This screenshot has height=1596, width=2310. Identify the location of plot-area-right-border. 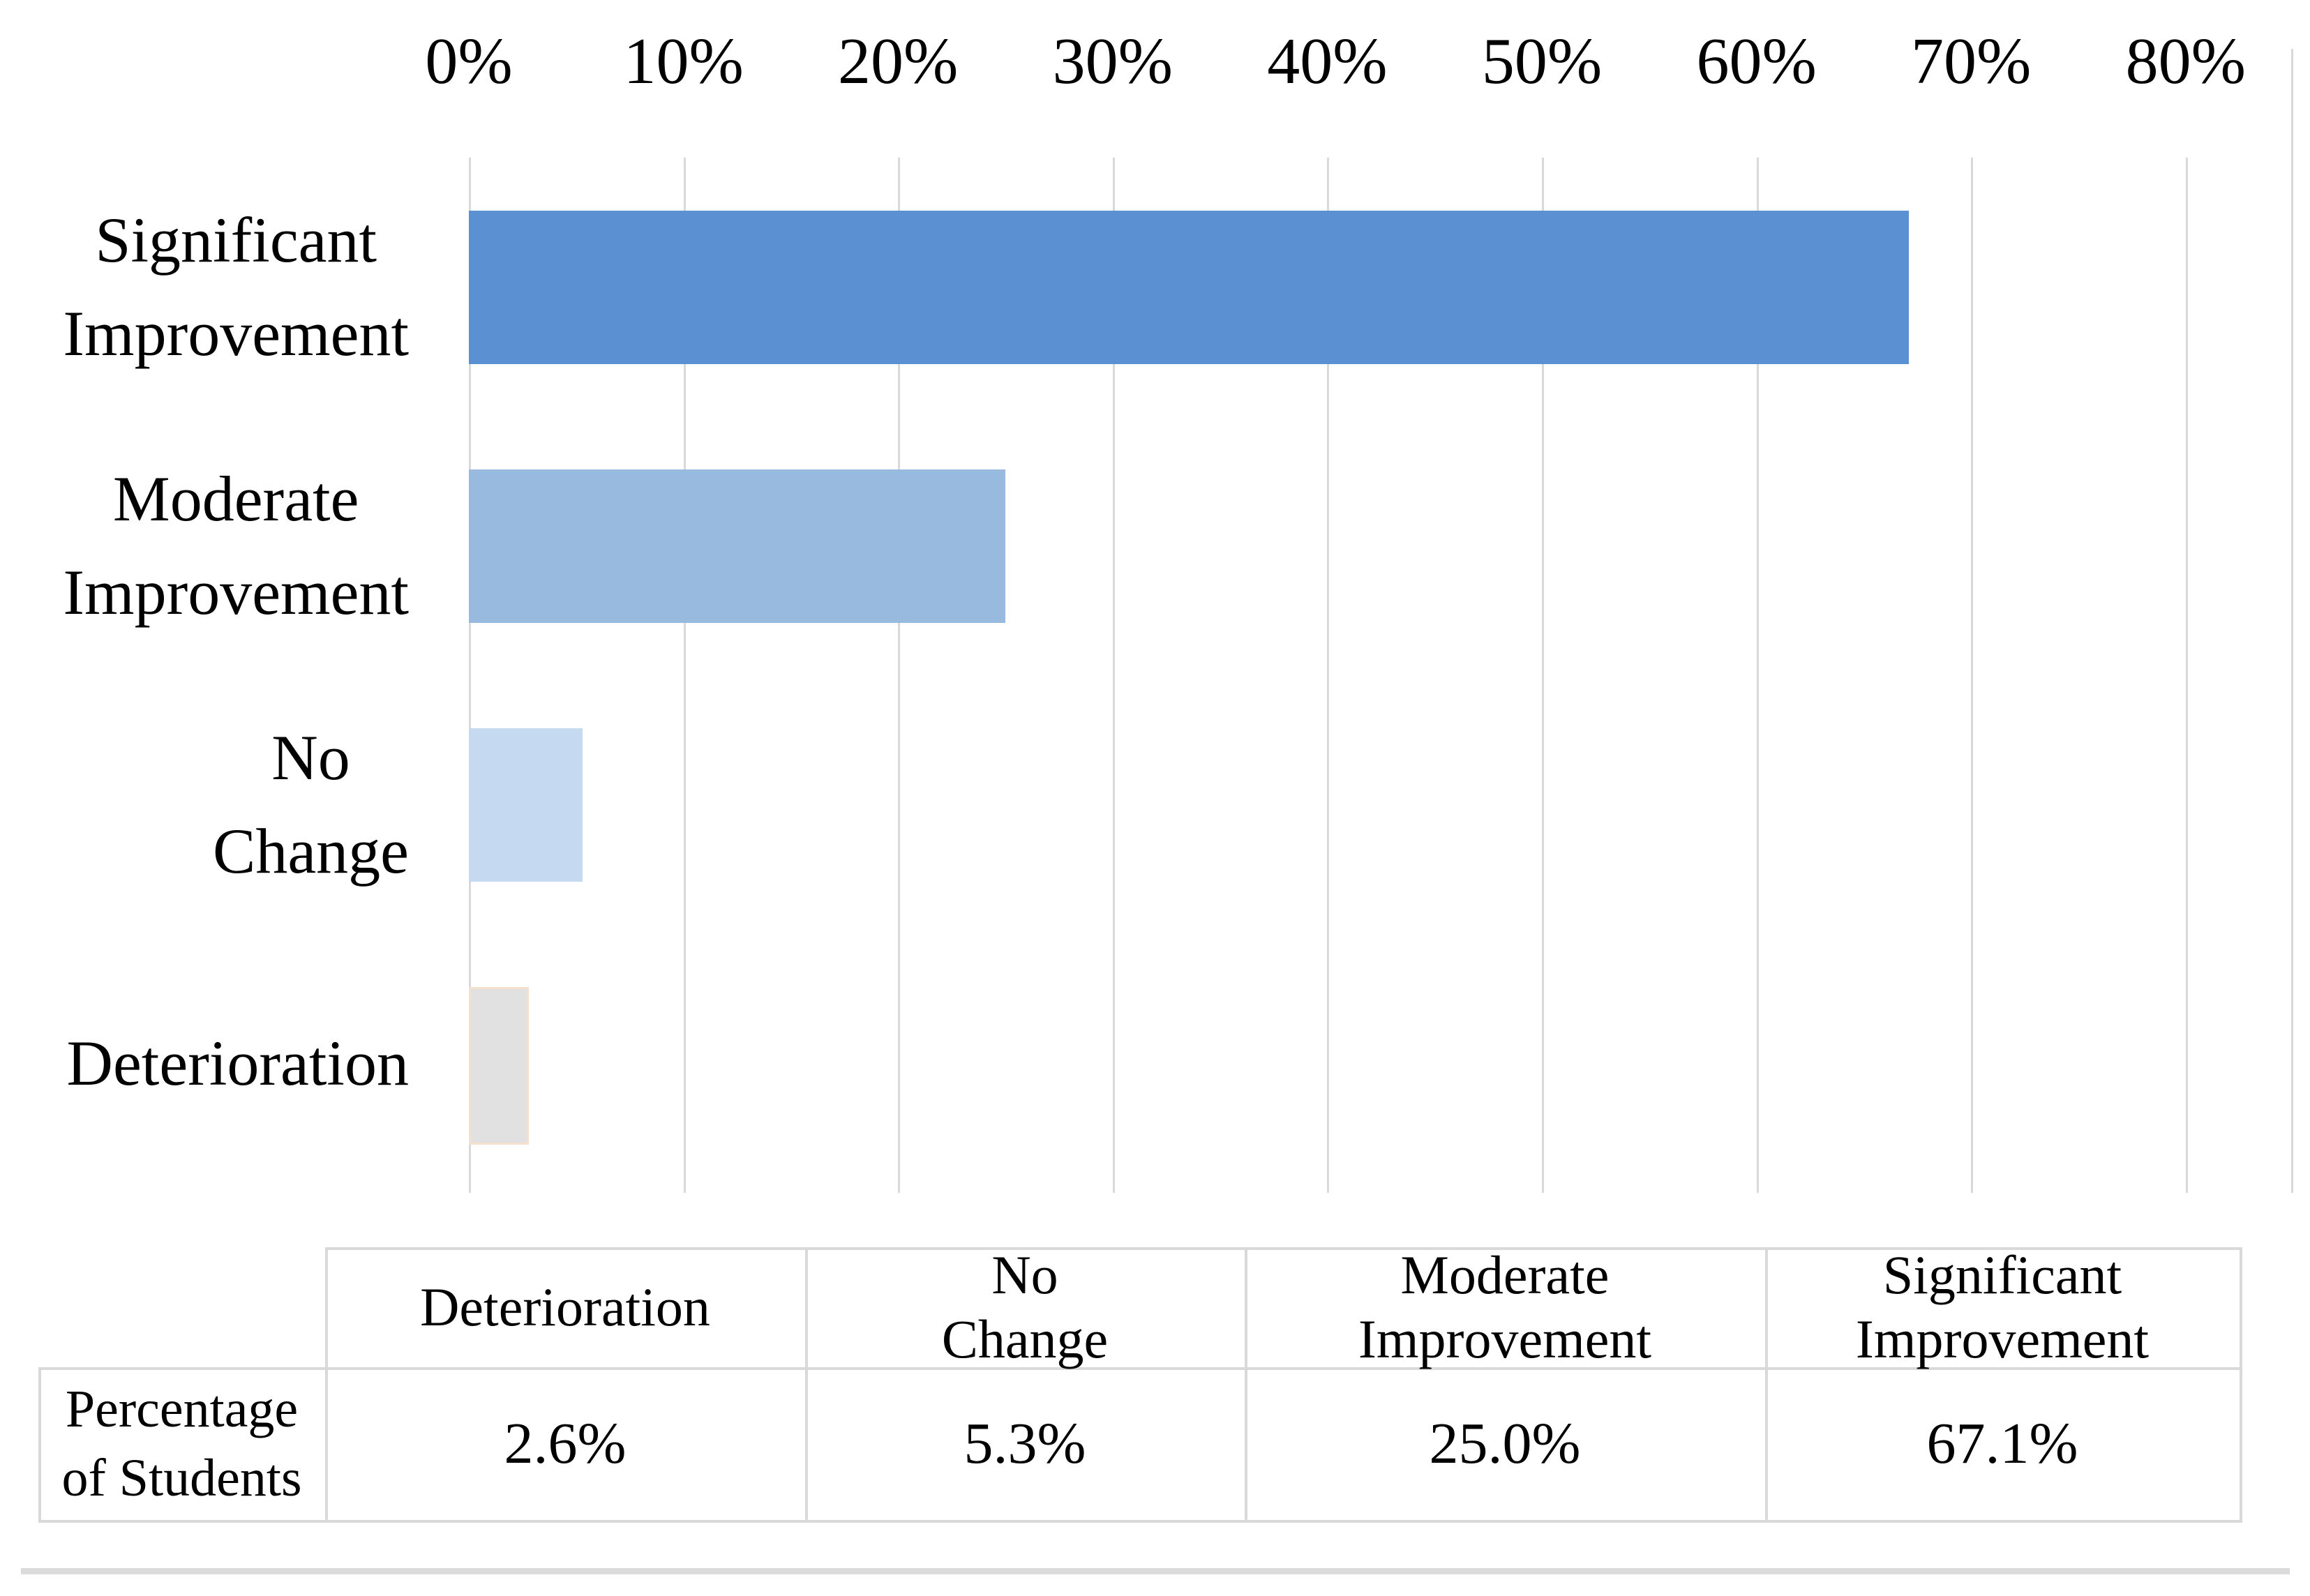
(2292, 621).